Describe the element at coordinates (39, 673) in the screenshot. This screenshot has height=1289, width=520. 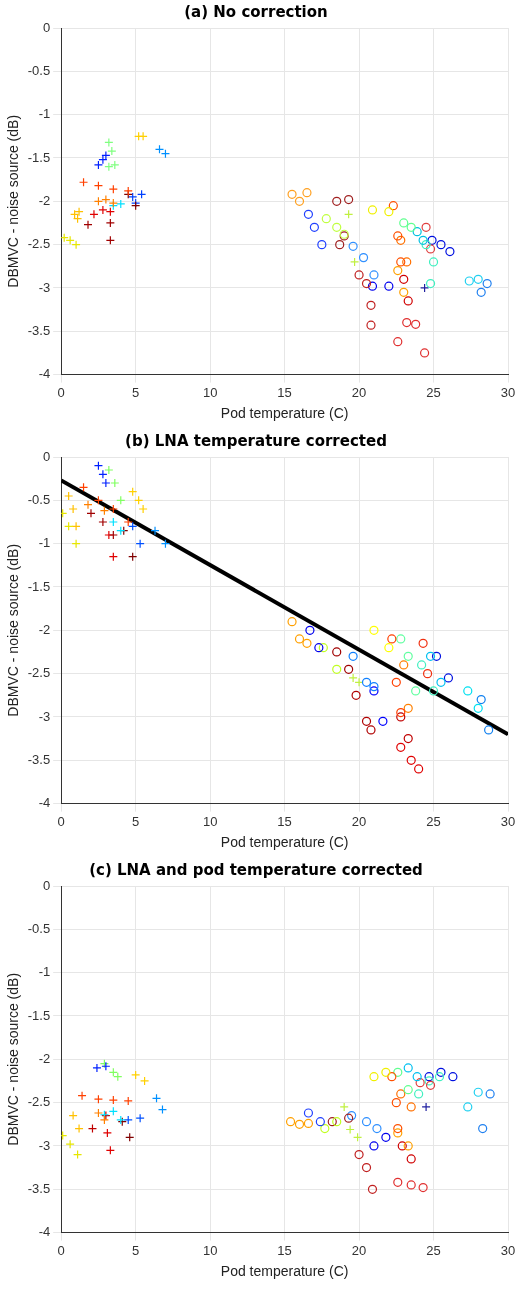
I see `y-tick-label: -2.5` at that location.